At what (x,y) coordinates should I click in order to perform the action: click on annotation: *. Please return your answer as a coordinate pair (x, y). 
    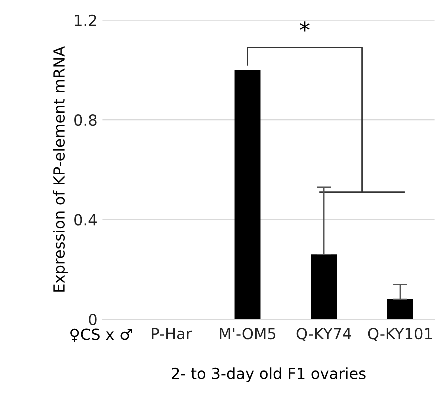
    Looking at the image, I should click on (305, 27).